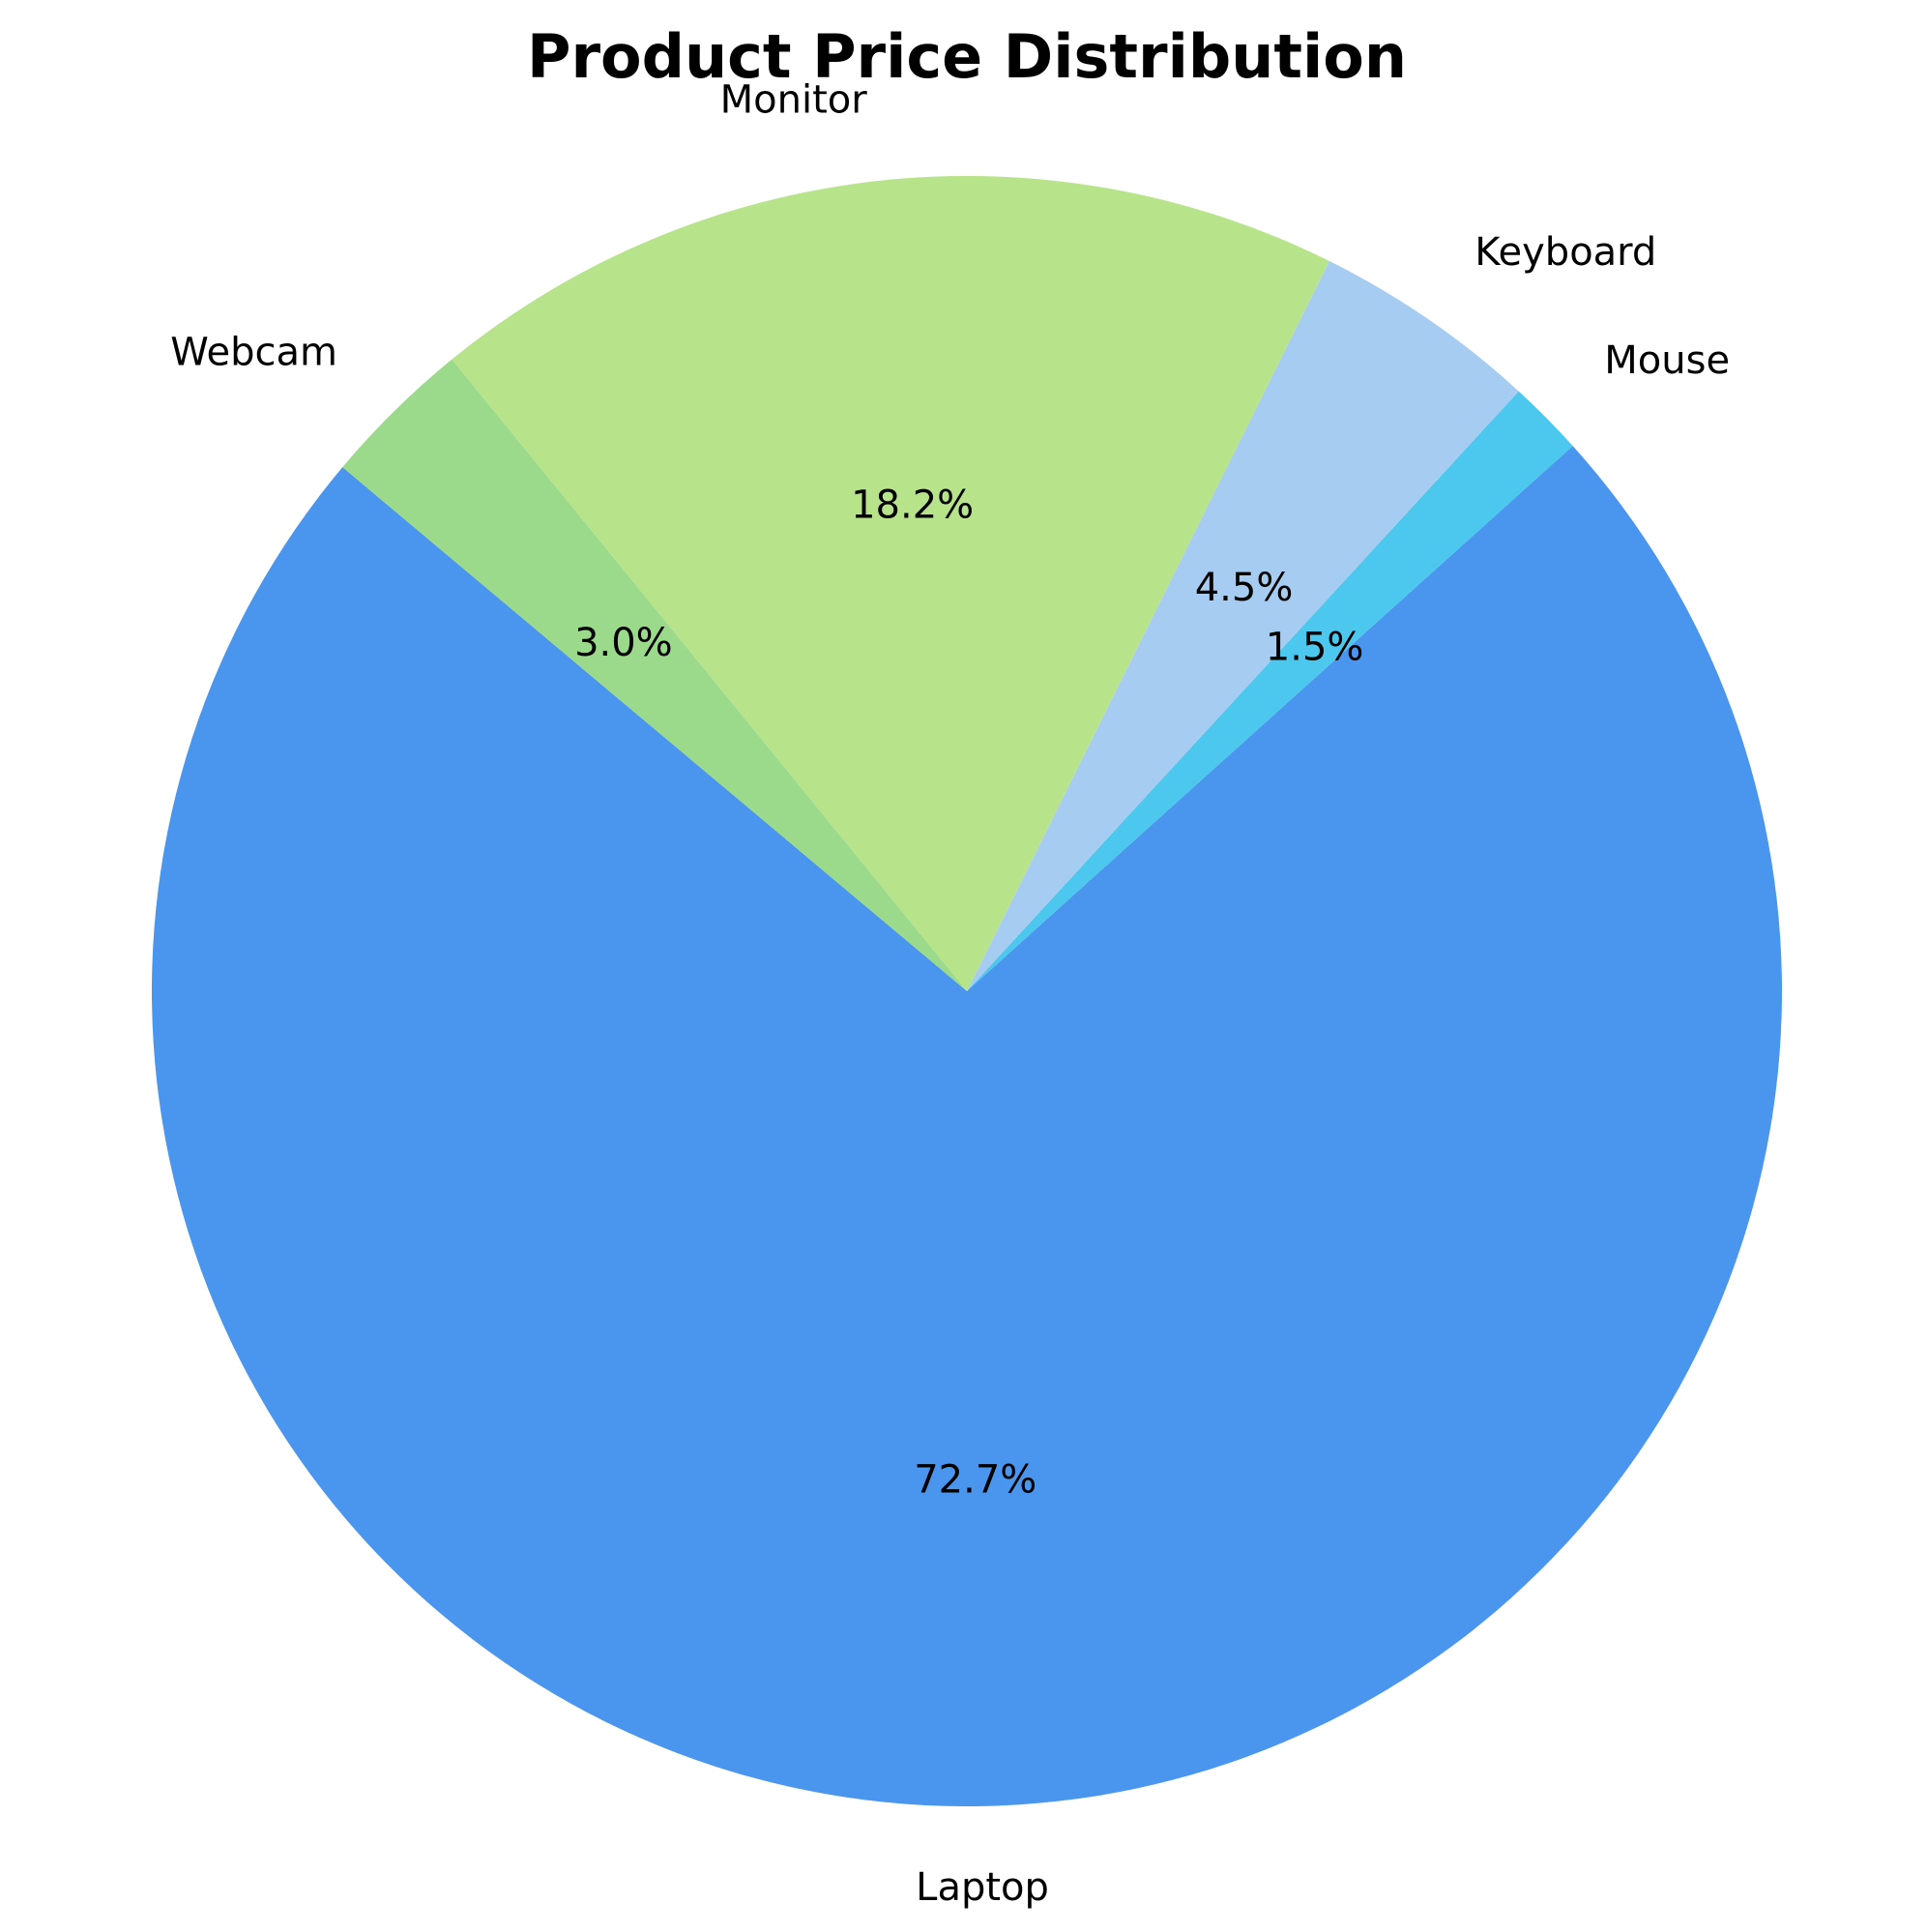  What do you see at coordinates (1667, 360) in the screenshot?
I see `slice-label-mouse: Mouse` at bounding box center [1667, 360].